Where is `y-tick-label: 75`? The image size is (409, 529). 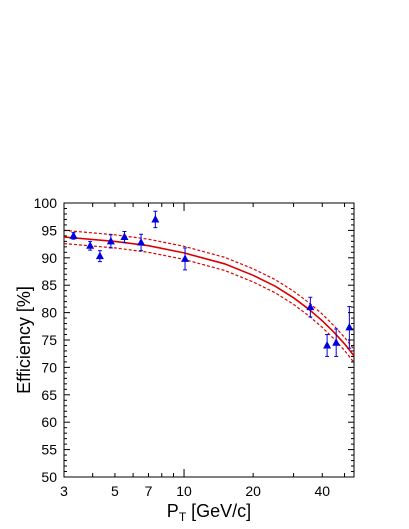
y-tick-label: 75 is located at coordinates (49, 340).